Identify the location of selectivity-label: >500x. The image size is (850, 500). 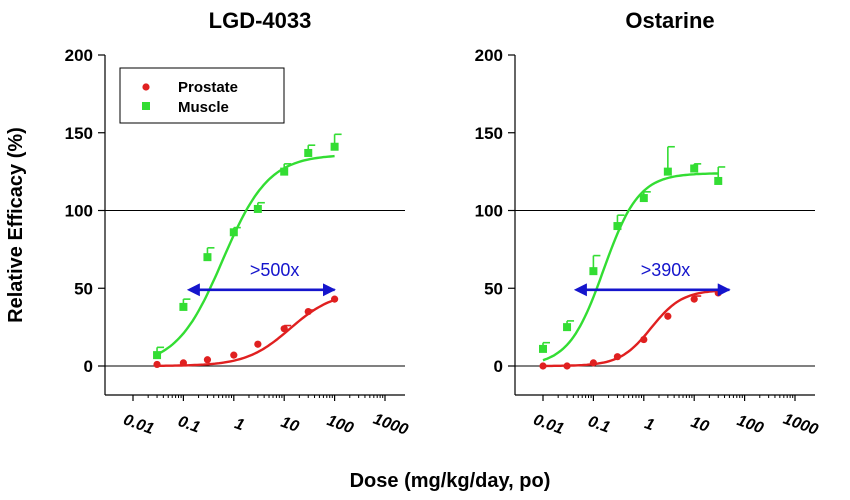
(275, 270).